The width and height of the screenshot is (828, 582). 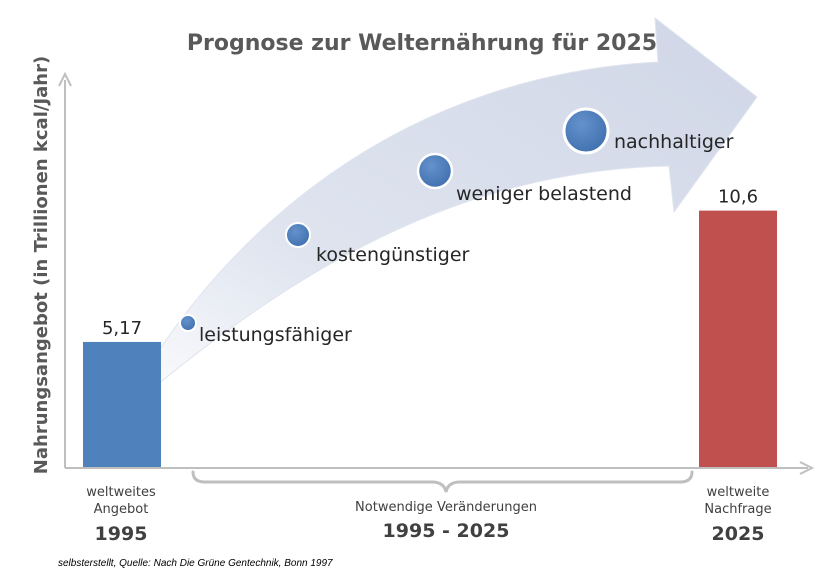 What do you see at coordinates (65, 79) in the screenshot?
I see `y-axis-arrowhead` at bounding box center [65, 79].